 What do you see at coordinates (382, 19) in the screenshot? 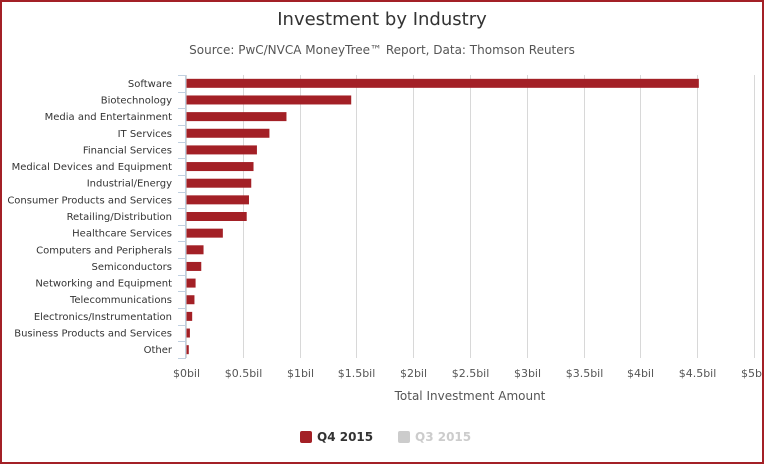
I see `chart-title: Investment by Industry` at bounding box center [382, 19].